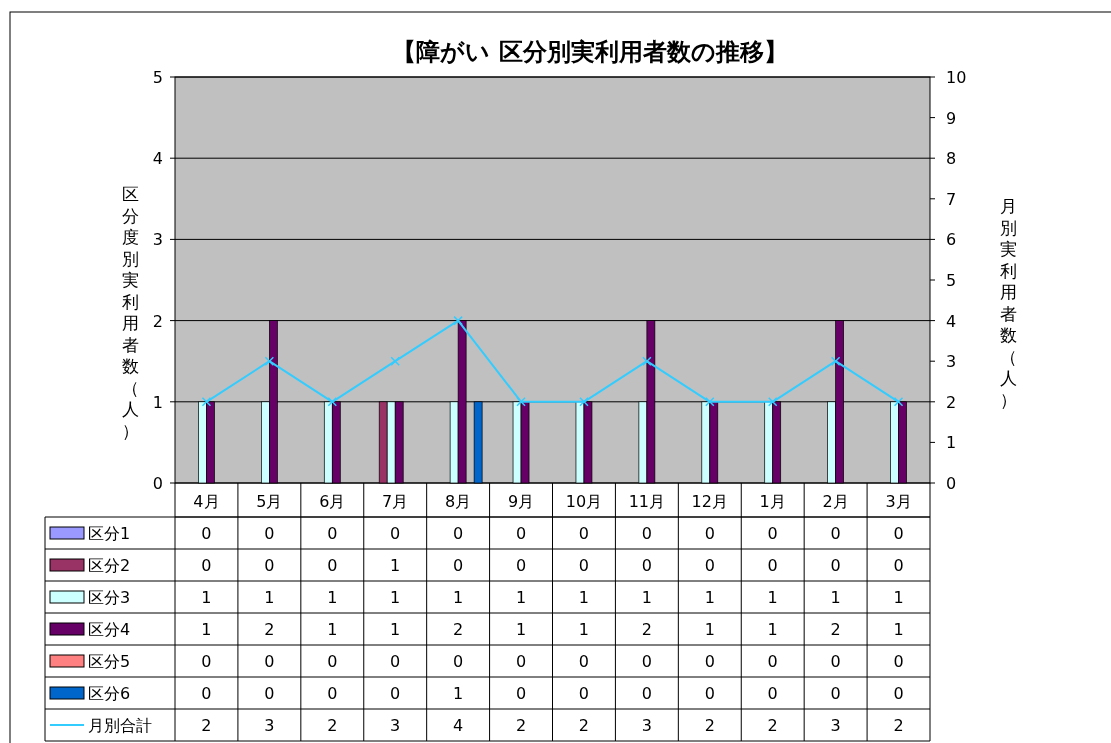 This screenshot has height=743, width=1111. I want to click on legend-label: 区分4, so click(109, 629).